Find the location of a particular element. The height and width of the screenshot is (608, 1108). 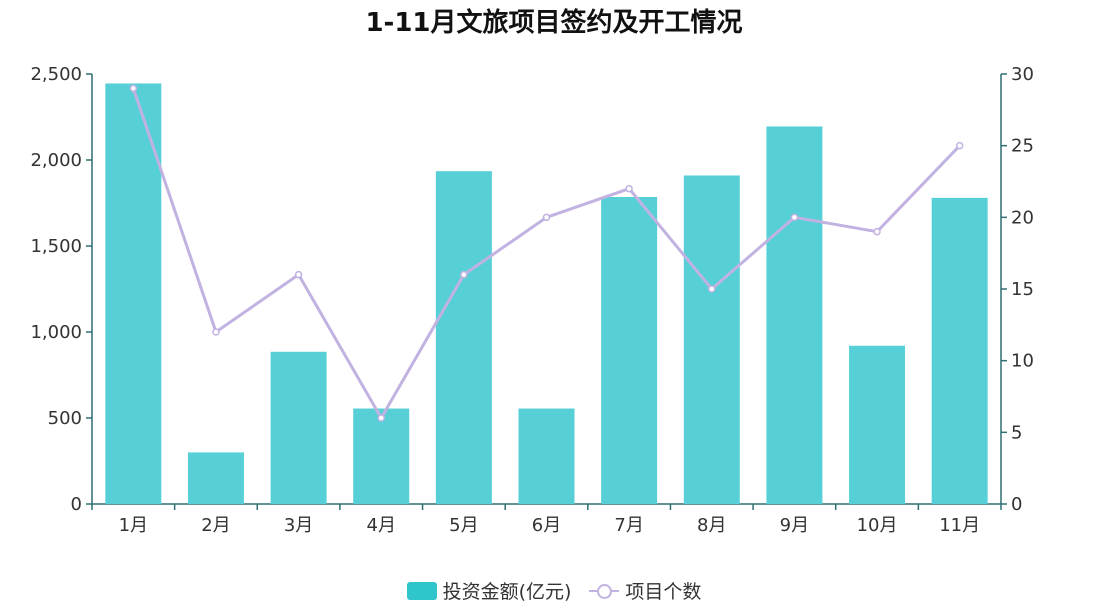

legend-line-swatch is located at coordinates (604, 591).